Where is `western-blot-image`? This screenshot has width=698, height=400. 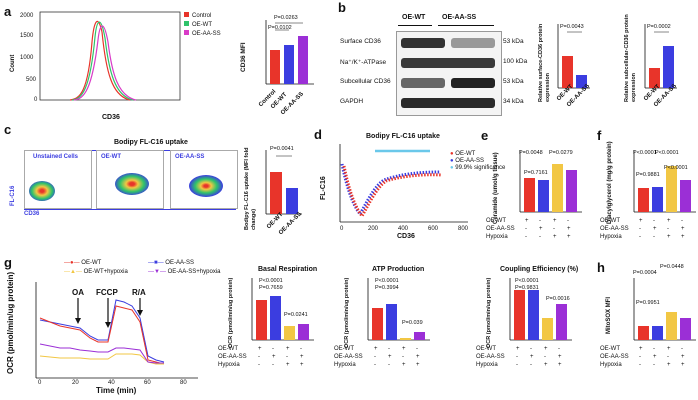
western-blot-image is located at coordinates (449, 73).